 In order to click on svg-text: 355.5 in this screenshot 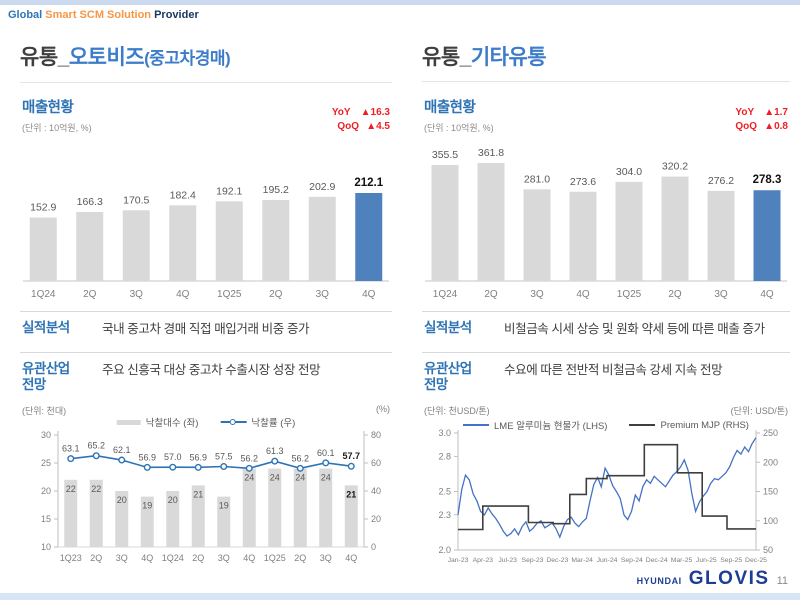, I will do `click(445, 155)`.